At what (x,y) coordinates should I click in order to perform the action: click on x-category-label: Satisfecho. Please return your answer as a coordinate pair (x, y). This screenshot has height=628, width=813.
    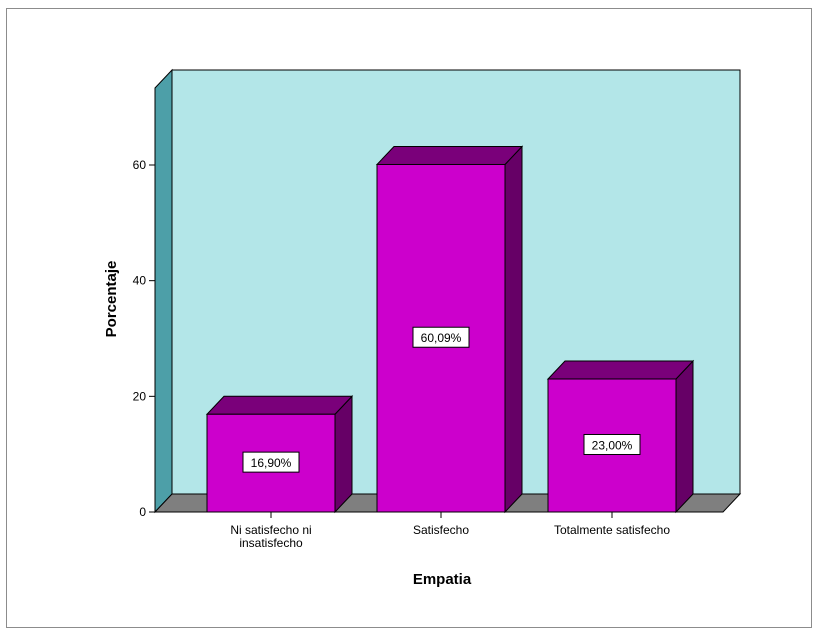
    Looking at the image, I should click on (441, 530).